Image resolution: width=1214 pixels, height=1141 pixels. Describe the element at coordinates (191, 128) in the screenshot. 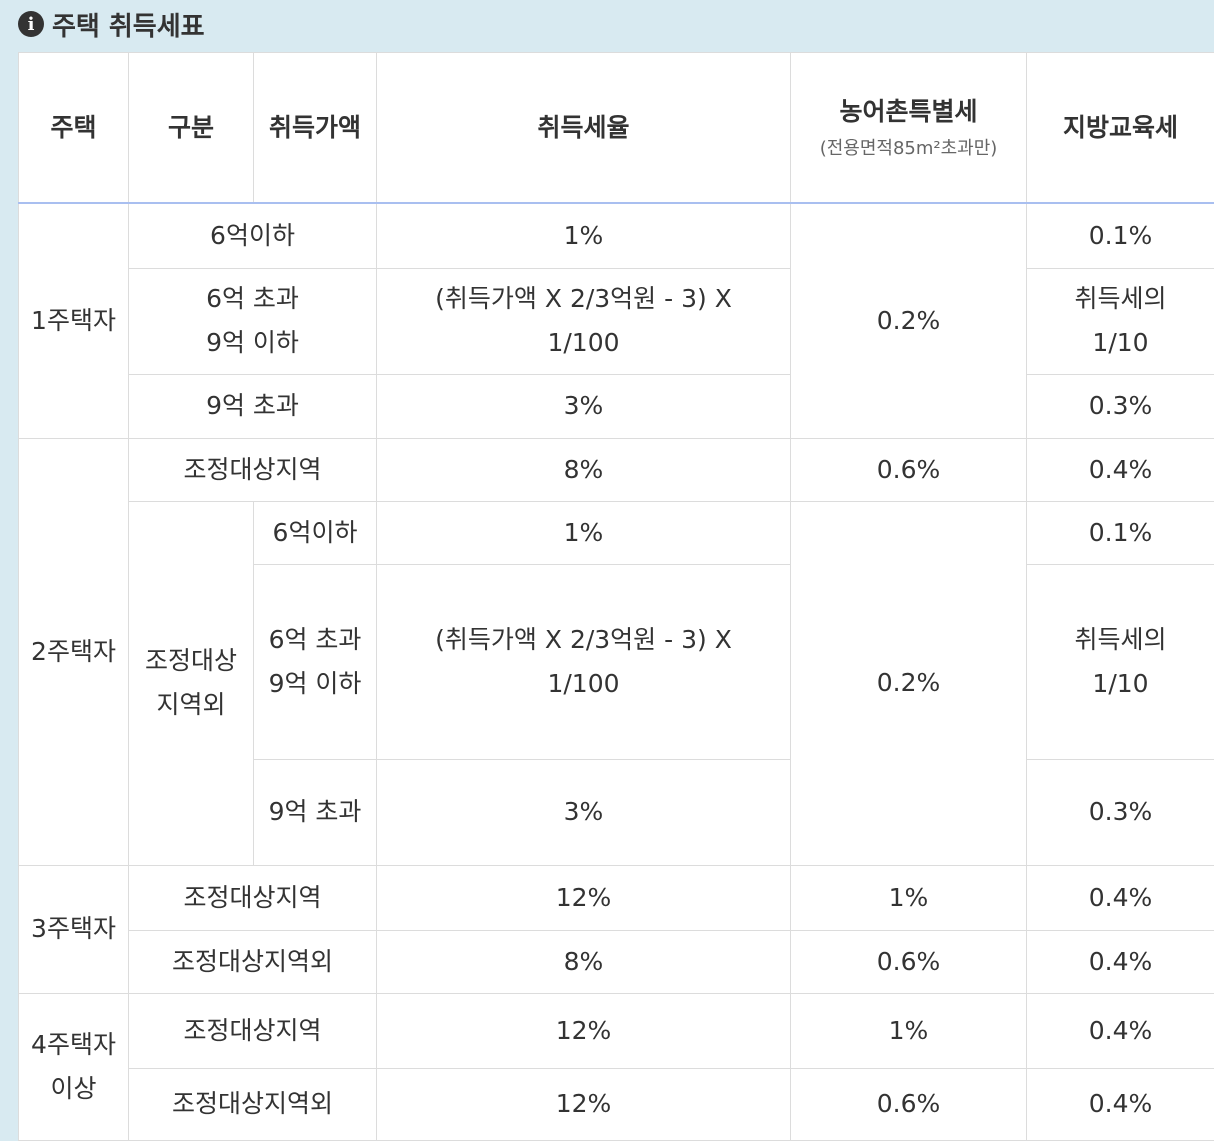

I see `header-cell: 구분` at that location.